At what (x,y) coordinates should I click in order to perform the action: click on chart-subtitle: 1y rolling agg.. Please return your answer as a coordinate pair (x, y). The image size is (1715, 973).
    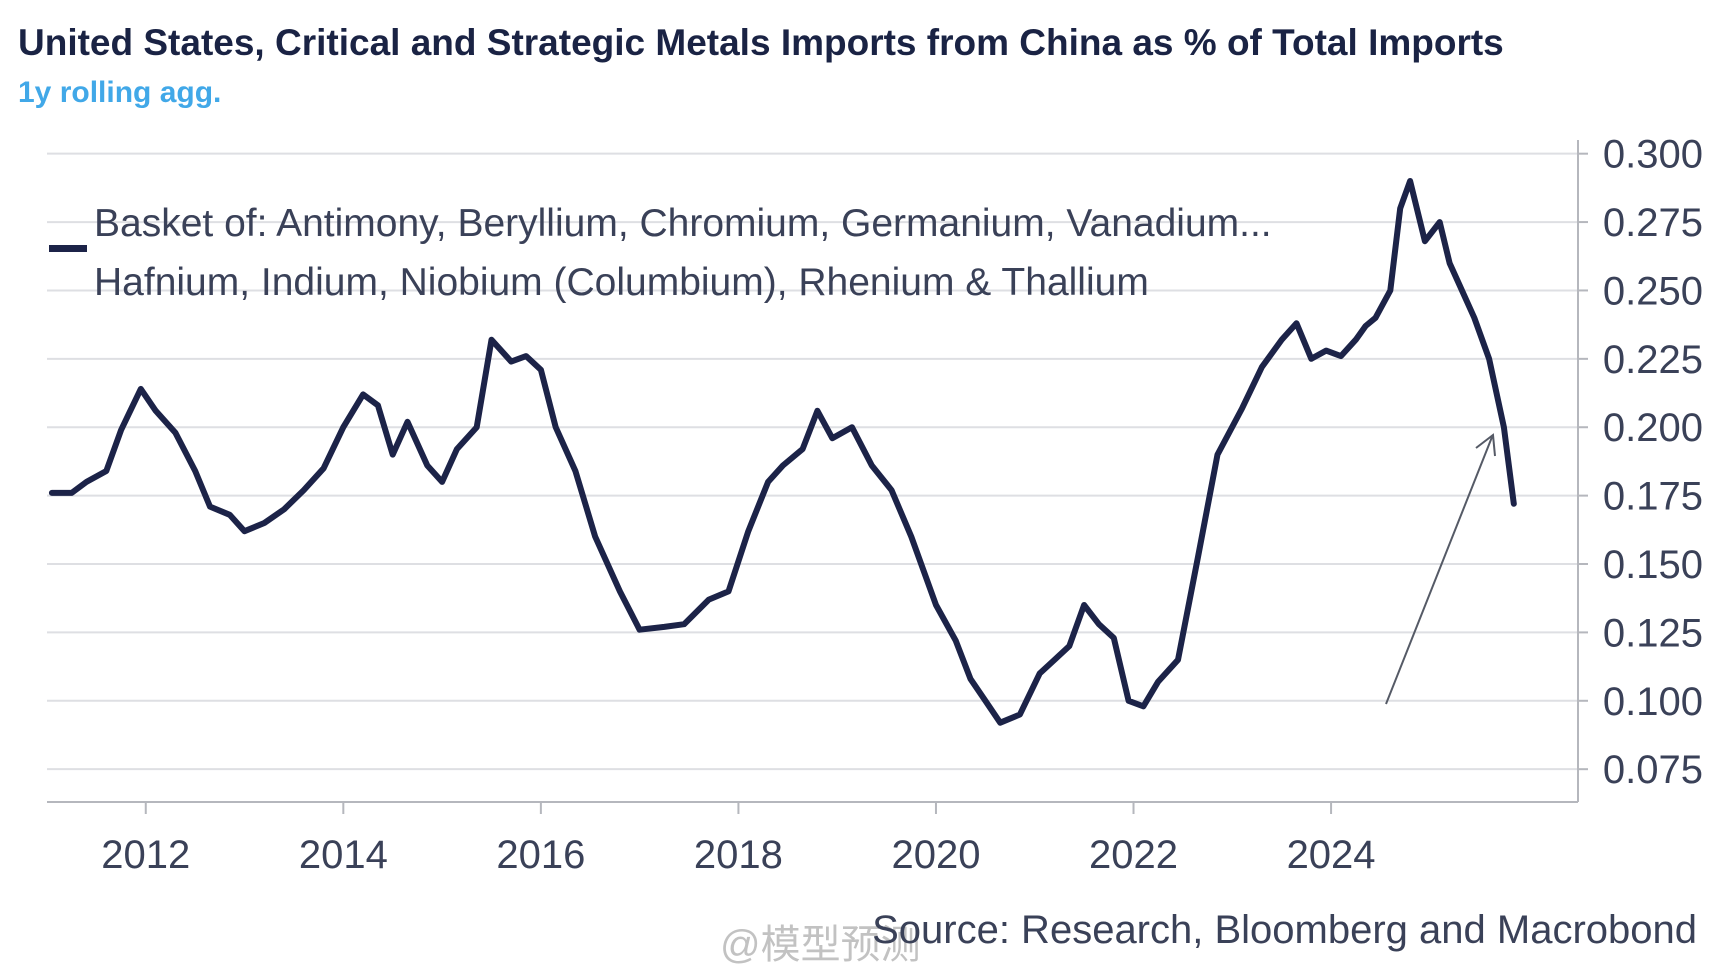
    Looking at the image, I should click on (120, 92).